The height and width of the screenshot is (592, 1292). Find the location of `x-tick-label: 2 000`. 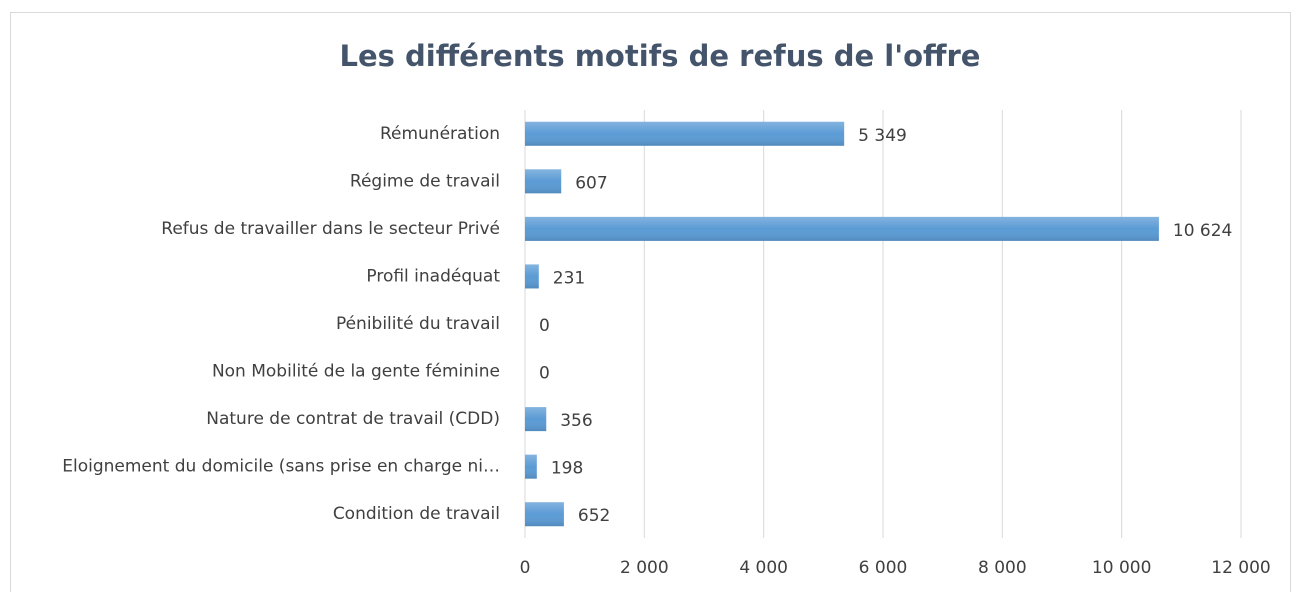

x-tick-label: 2 000 is located at coordinates (644, 568).